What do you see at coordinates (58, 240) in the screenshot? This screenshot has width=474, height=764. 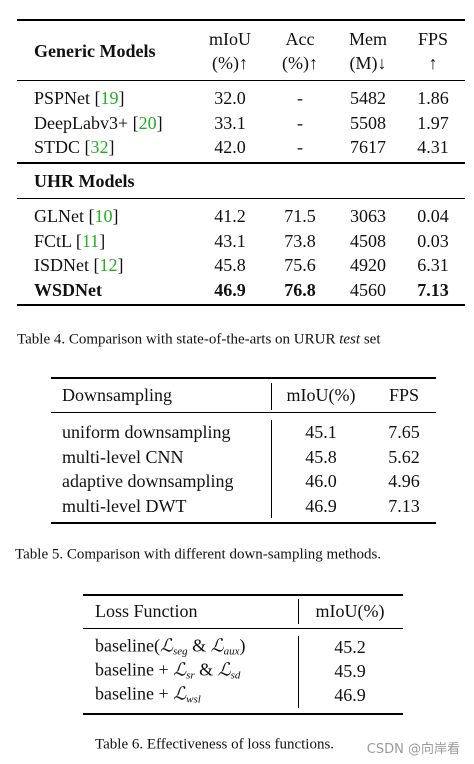 I see `method-name: FCtL [` at bounding box center [58, 240].